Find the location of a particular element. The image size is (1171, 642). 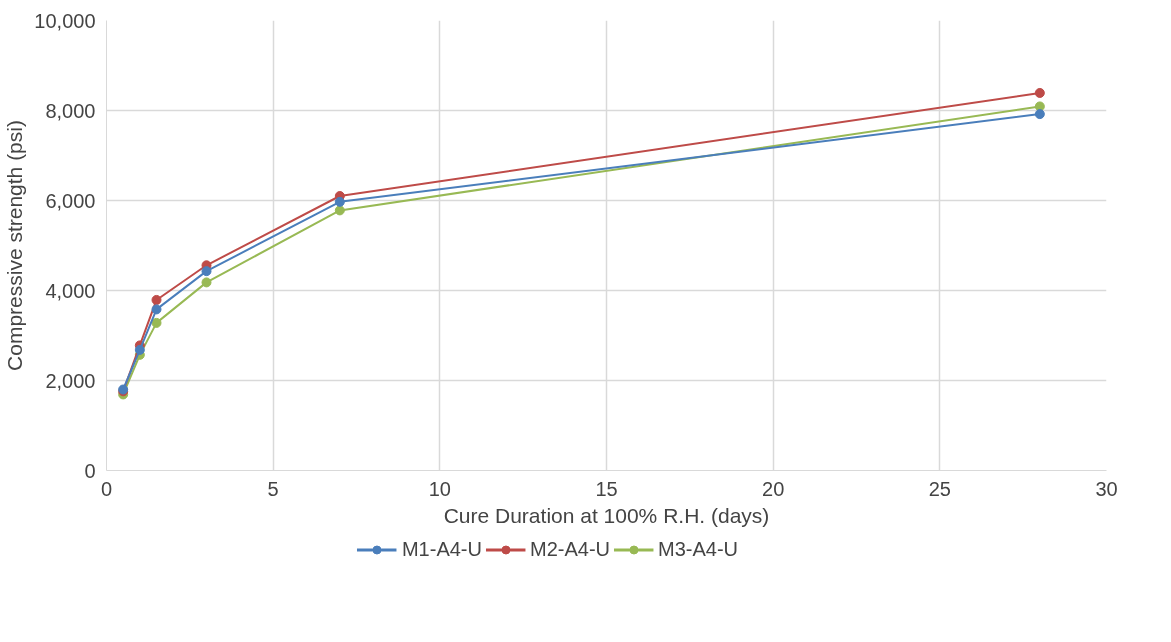

x-tick-label: 30 is located at coordinates (1106, 488).